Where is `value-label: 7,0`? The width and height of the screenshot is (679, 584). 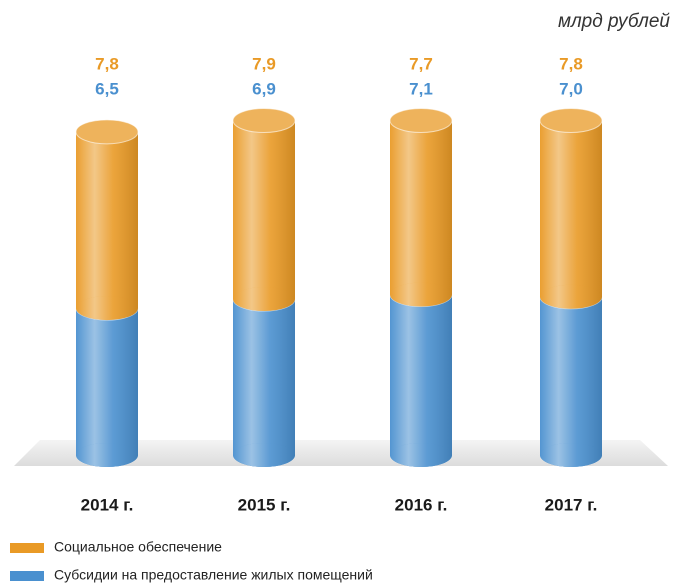 value-label: 7,0 is located at coordinates (571, 88).